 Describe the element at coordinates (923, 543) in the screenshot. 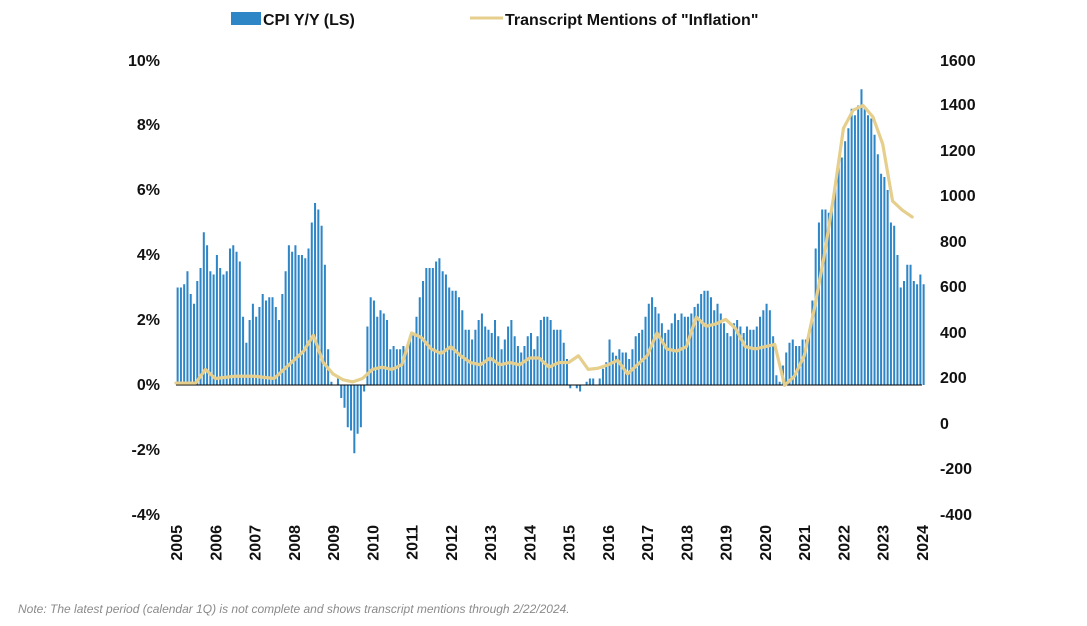

I see `x-tick-label: 2024` at that location.